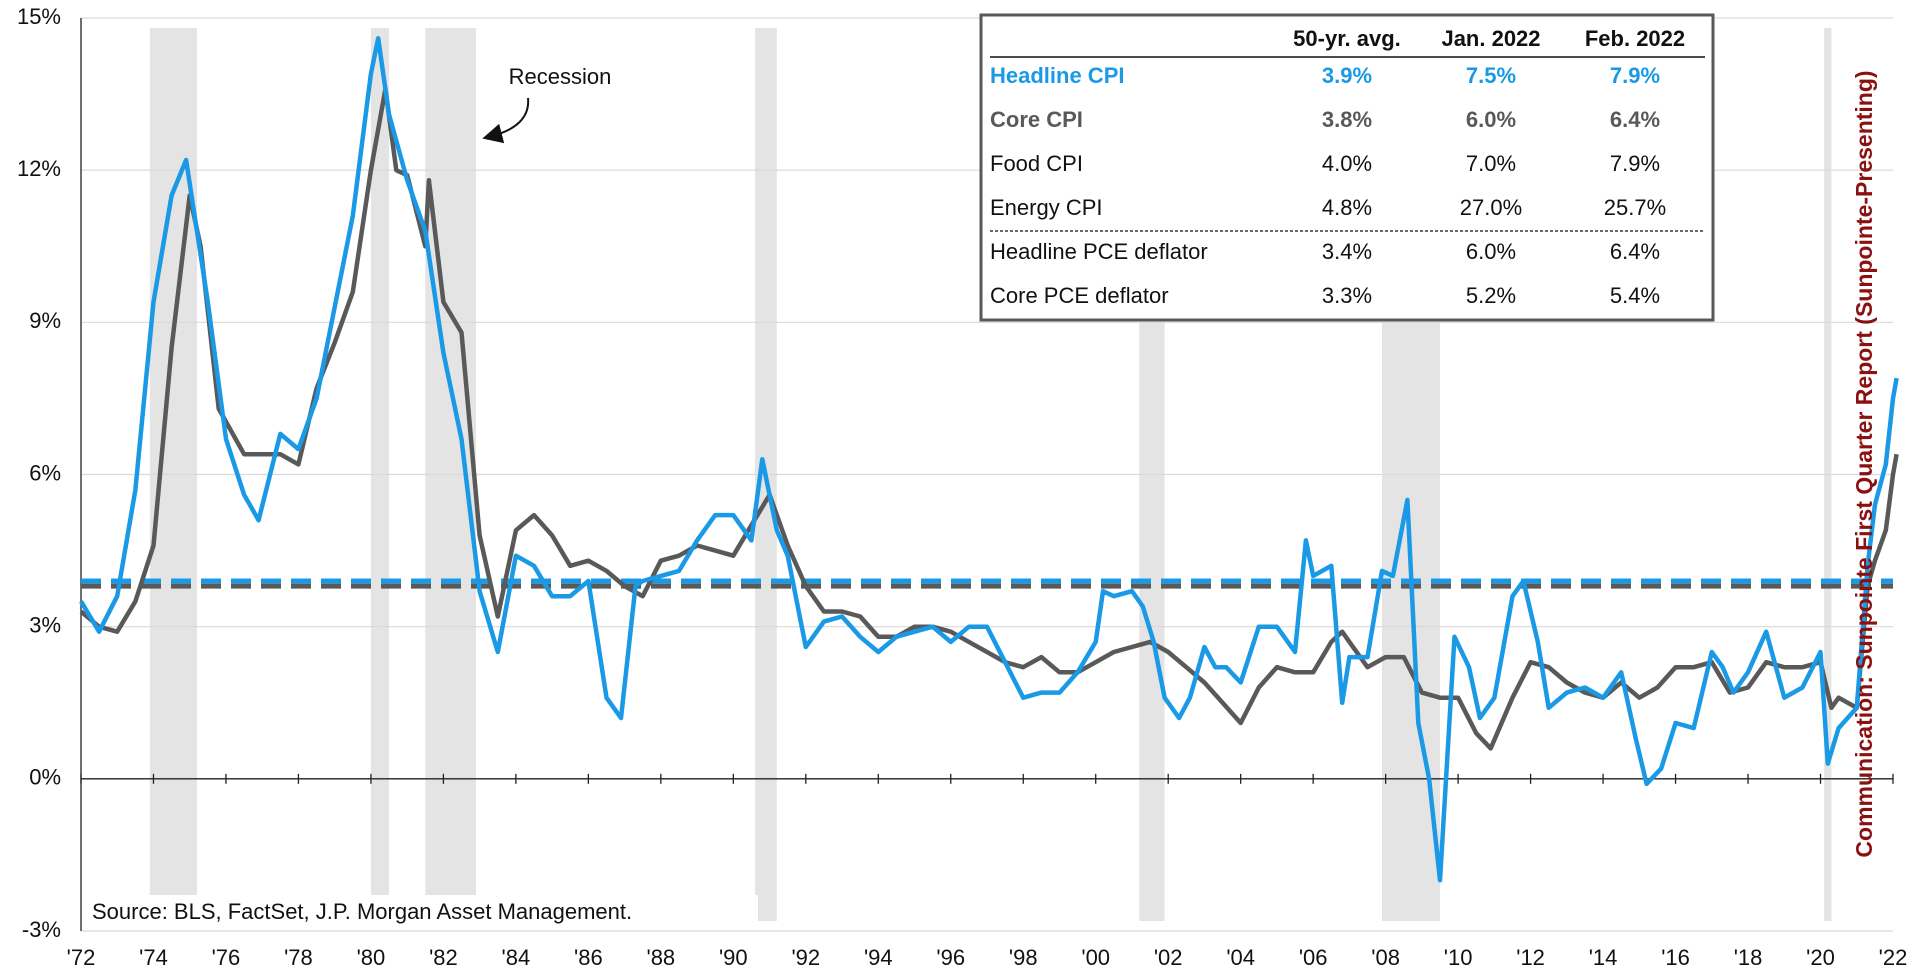 This screenshot has width=1915, height=976. I want to click on y-tick-label: 15%, so click(39, 16).